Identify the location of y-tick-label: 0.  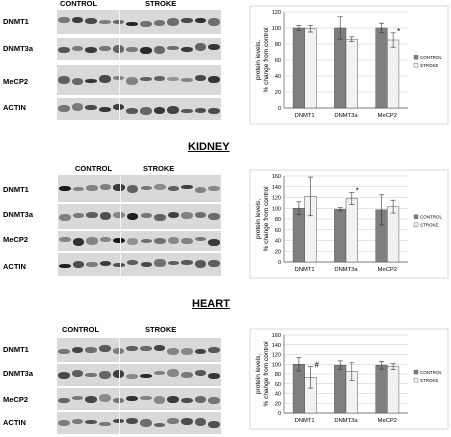
(279, 263).